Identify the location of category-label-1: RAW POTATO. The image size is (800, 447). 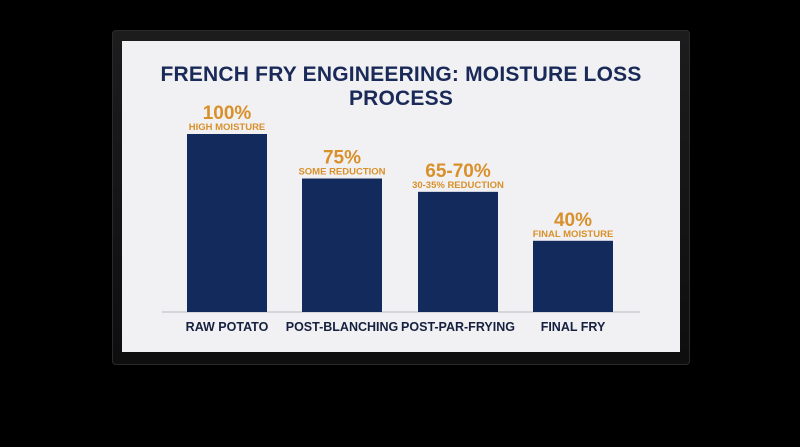
(227, 327).